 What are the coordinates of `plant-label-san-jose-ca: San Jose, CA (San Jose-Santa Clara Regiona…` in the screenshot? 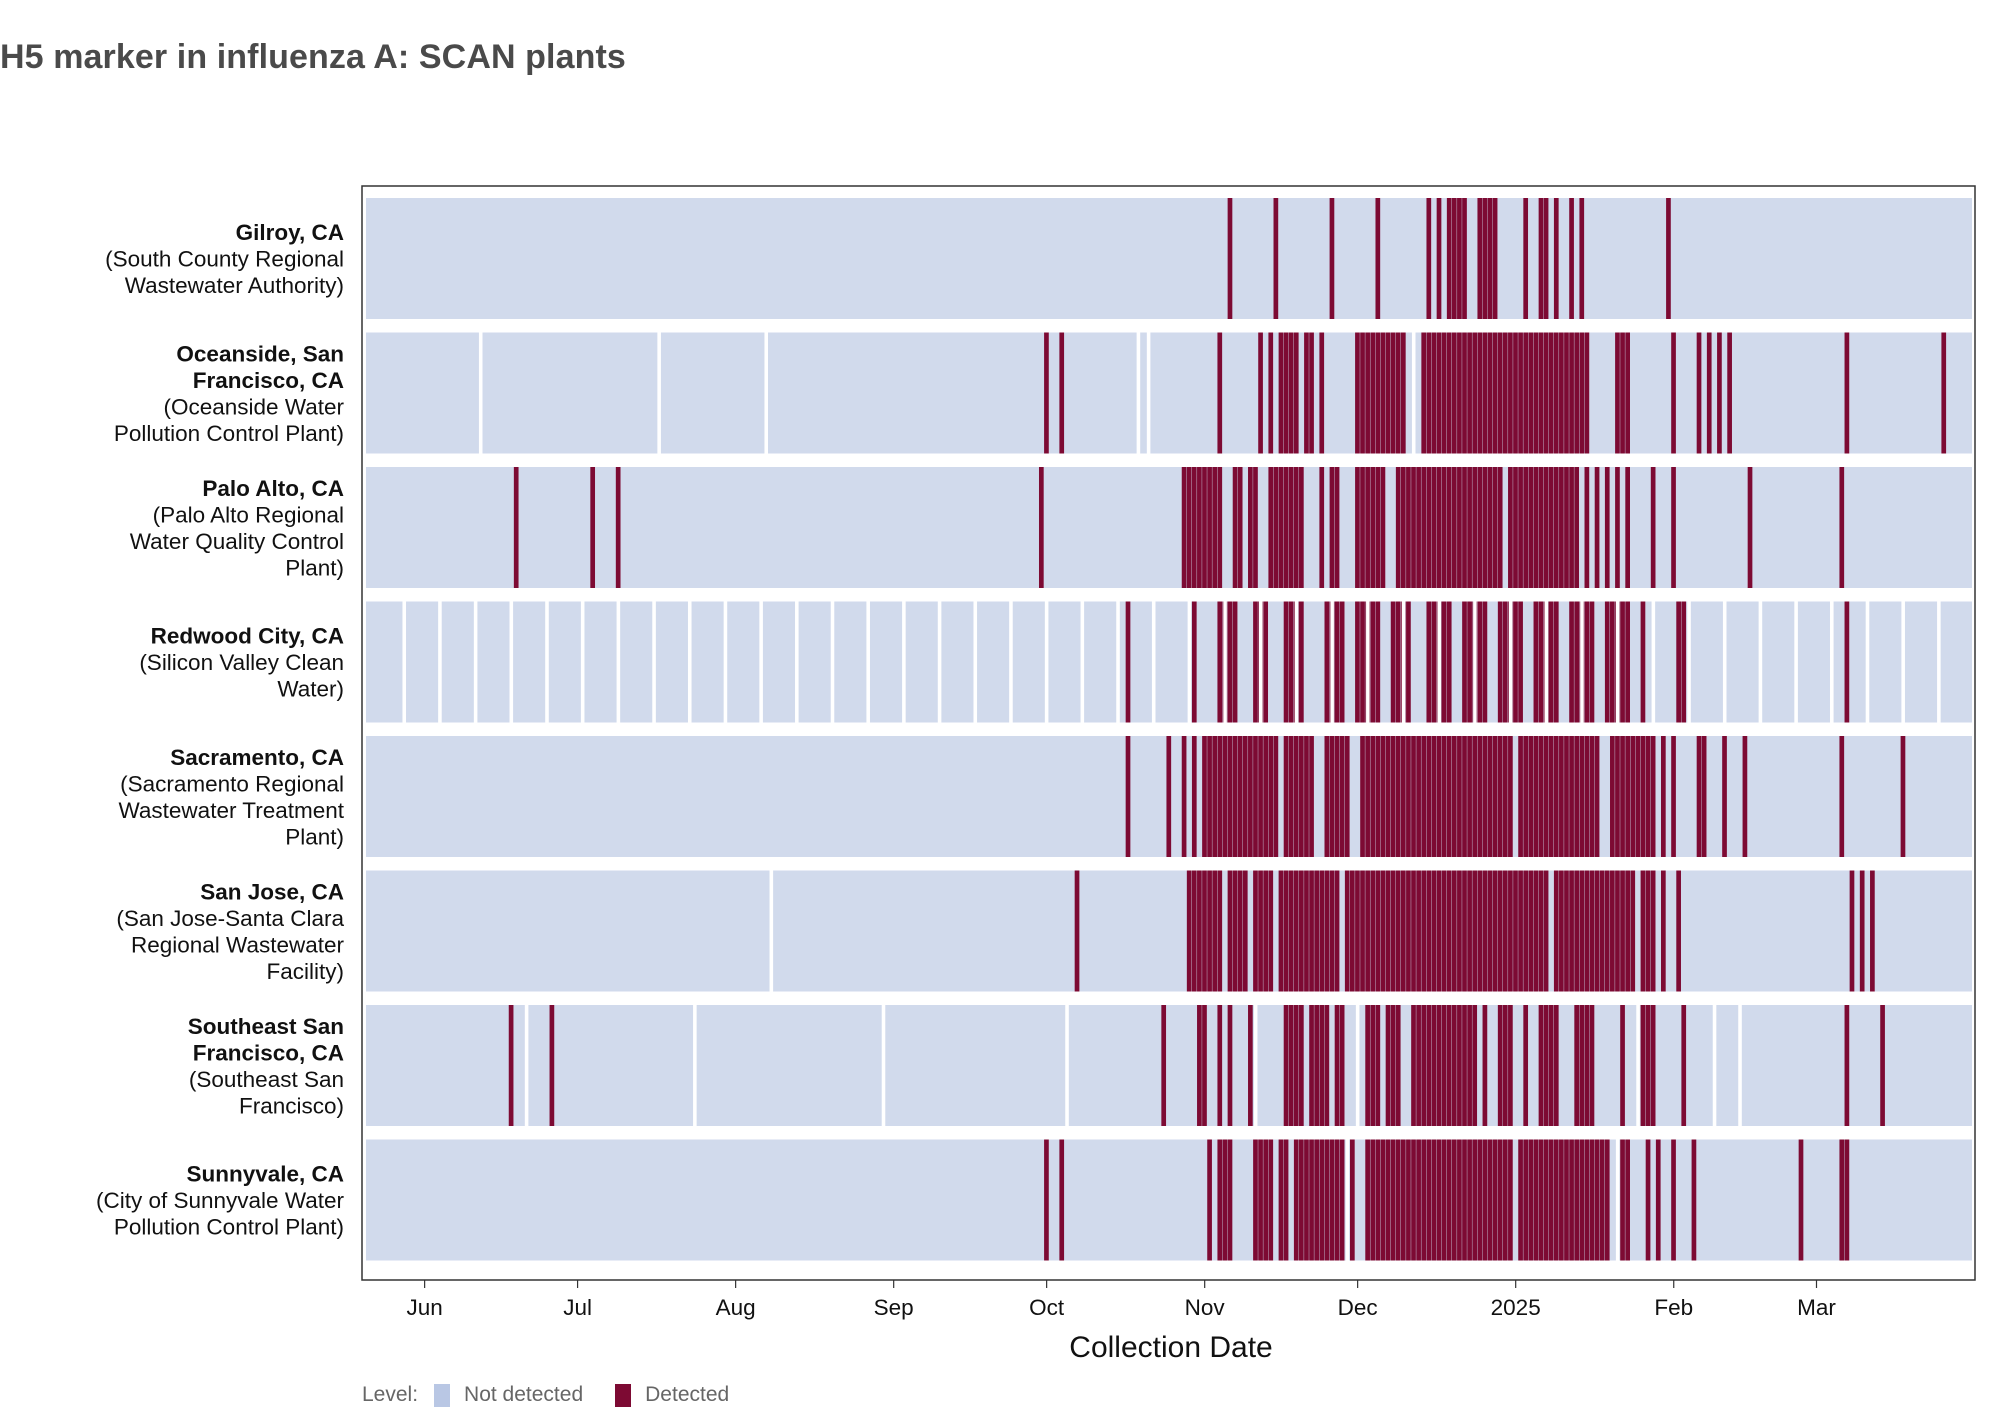 It's located at (230, 931).